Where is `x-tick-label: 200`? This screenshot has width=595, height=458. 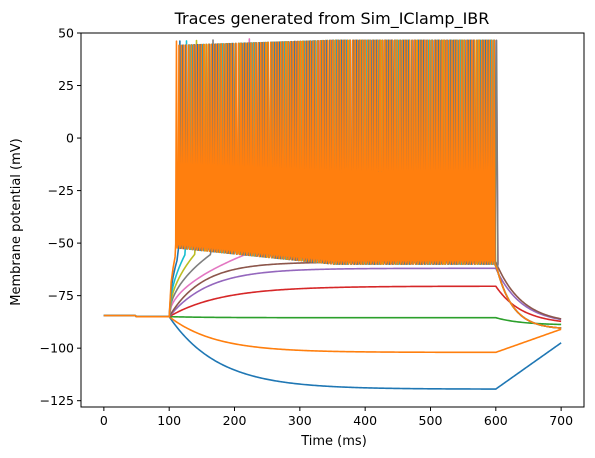 x-tick-label: 200 is located at coordinates (235, 420).